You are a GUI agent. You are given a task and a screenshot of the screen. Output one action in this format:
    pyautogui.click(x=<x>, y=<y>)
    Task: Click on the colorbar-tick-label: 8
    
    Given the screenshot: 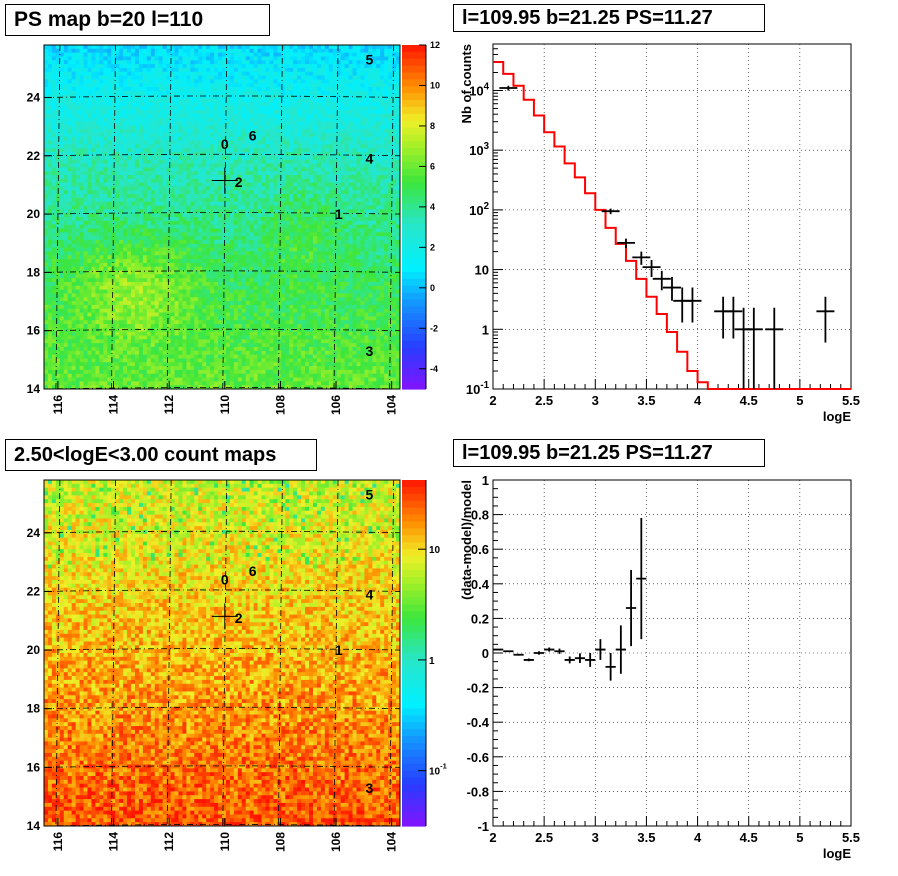 What is the action you would take?
    pyautogui.click(x=432, y=126)
    